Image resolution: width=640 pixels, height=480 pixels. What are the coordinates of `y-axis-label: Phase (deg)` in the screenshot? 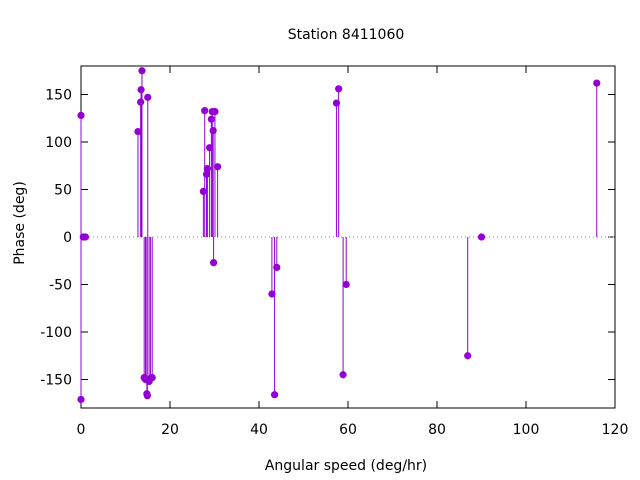 It's located at (20, 223).